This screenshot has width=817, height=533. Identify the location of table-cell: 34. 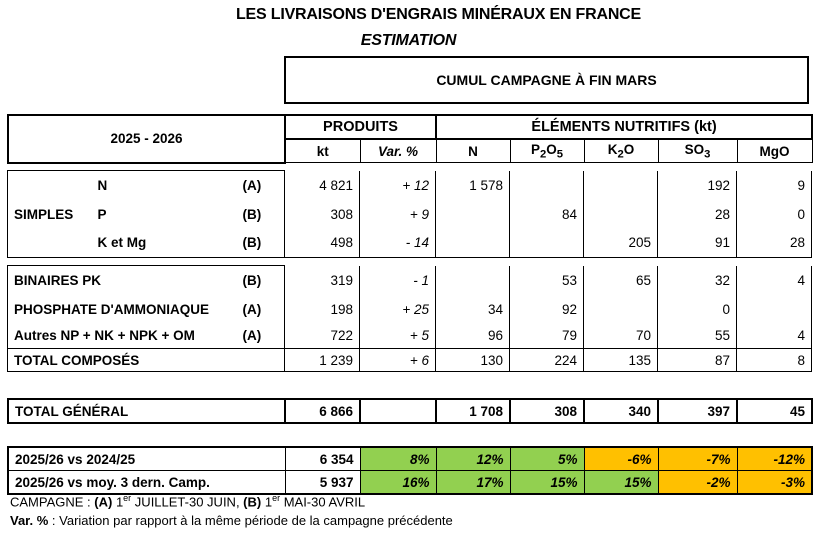
(472, 309).